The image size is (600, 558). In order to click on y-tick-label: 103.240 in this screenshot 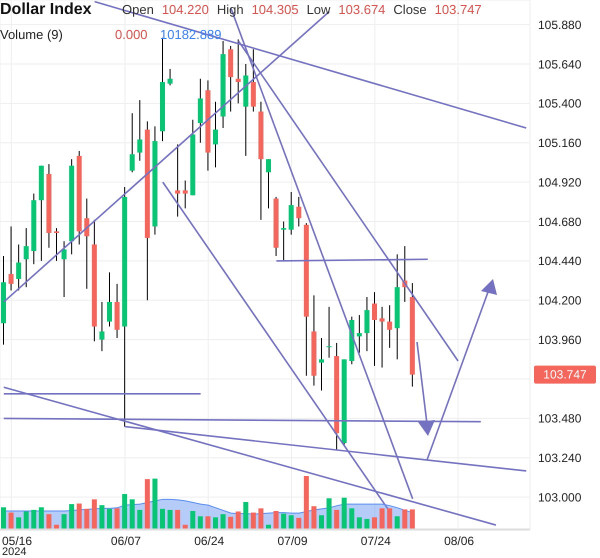, I will do `click(560, 458)`.